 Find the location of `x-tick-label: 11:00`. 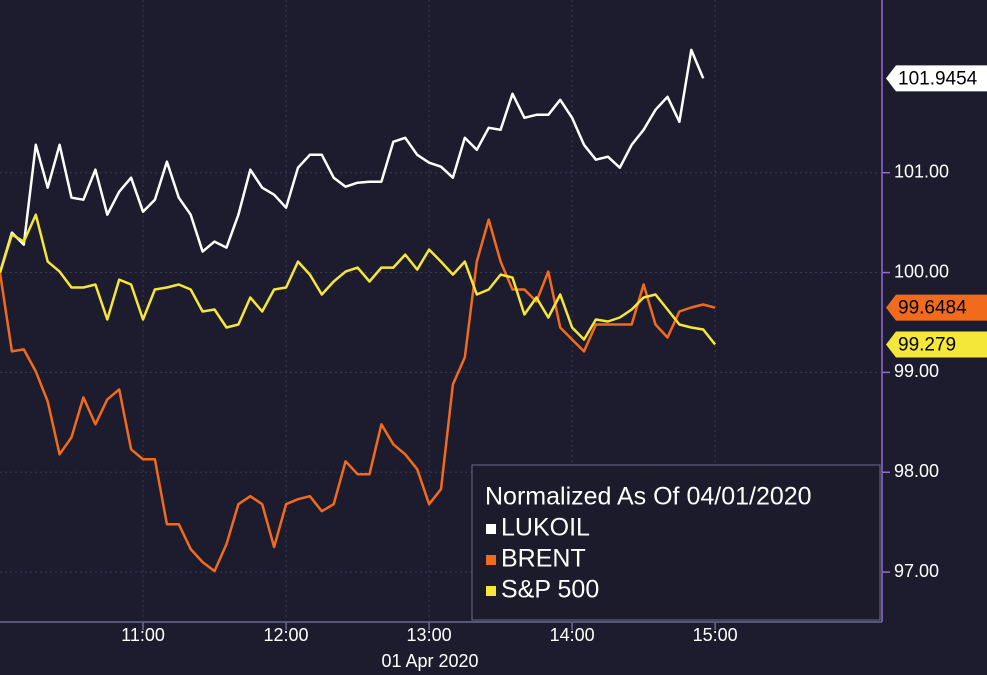

x-tick-label: 11:00 is located at coordinates (143, 635).